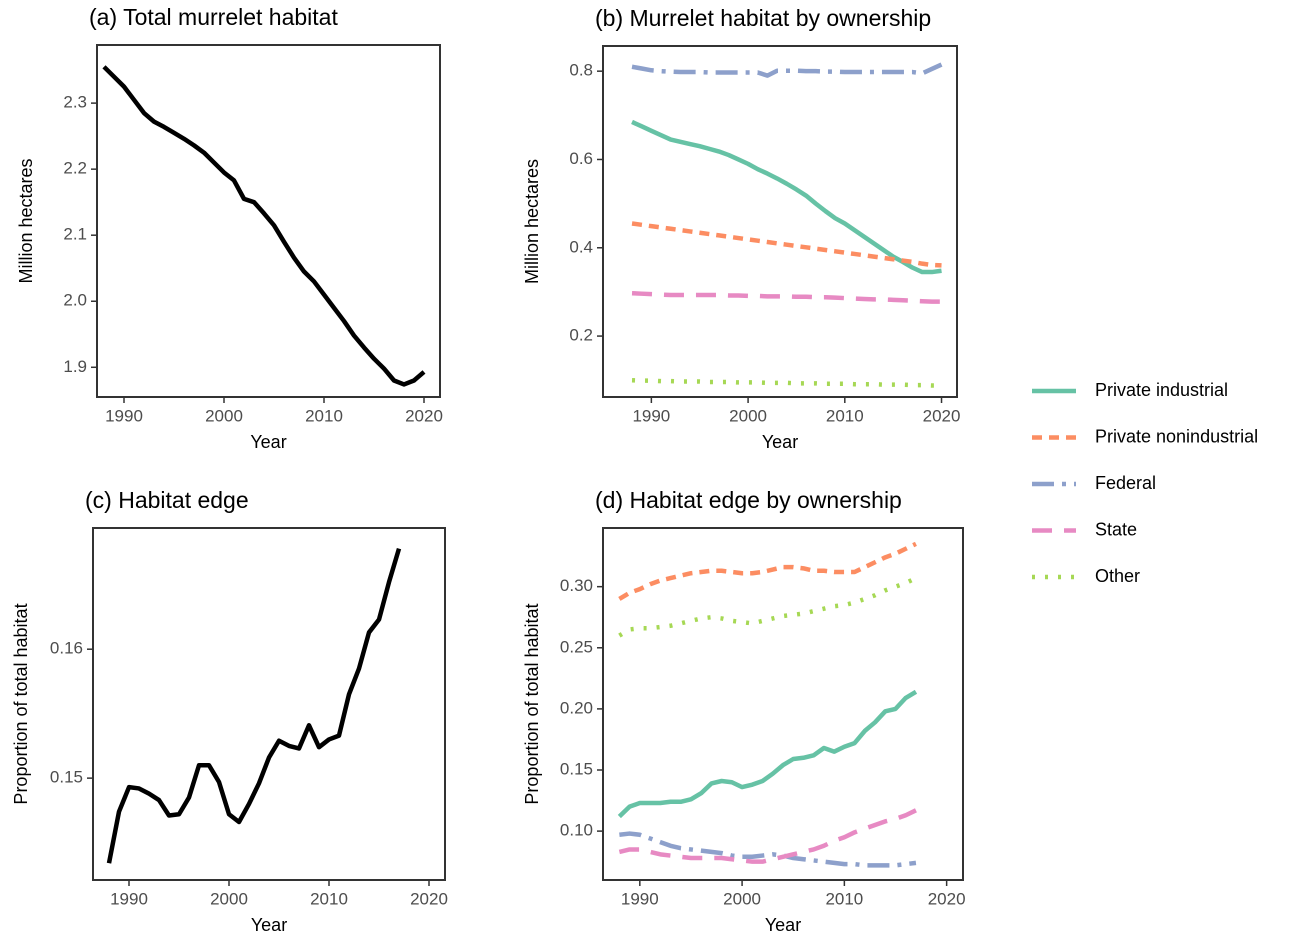  What do you see at coordinates (75, 234) in the screenshot?
I see `y-tick-label: 2.1` at bounding box center [75, 234].